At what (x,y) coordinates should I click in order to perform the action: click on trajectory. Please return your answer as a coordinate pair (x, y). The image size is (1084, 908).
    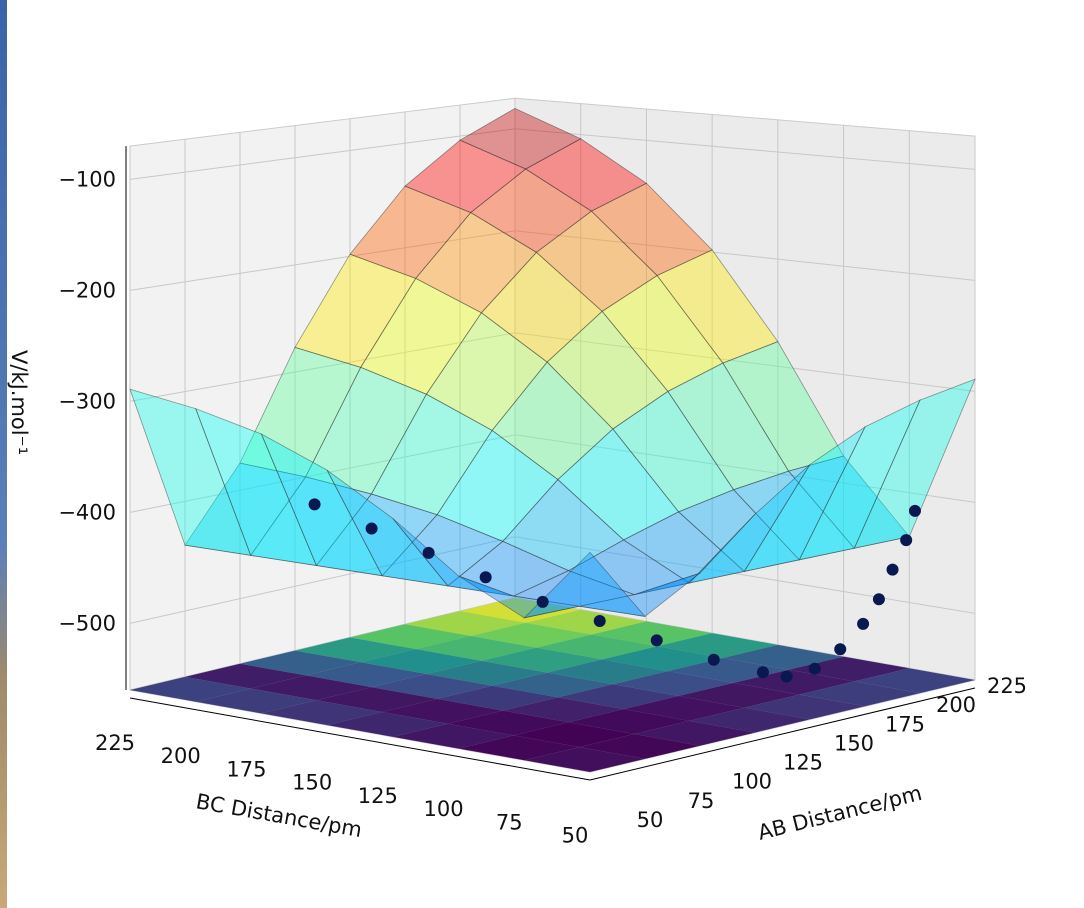
    Looking at the image, I should click on (614, 590).